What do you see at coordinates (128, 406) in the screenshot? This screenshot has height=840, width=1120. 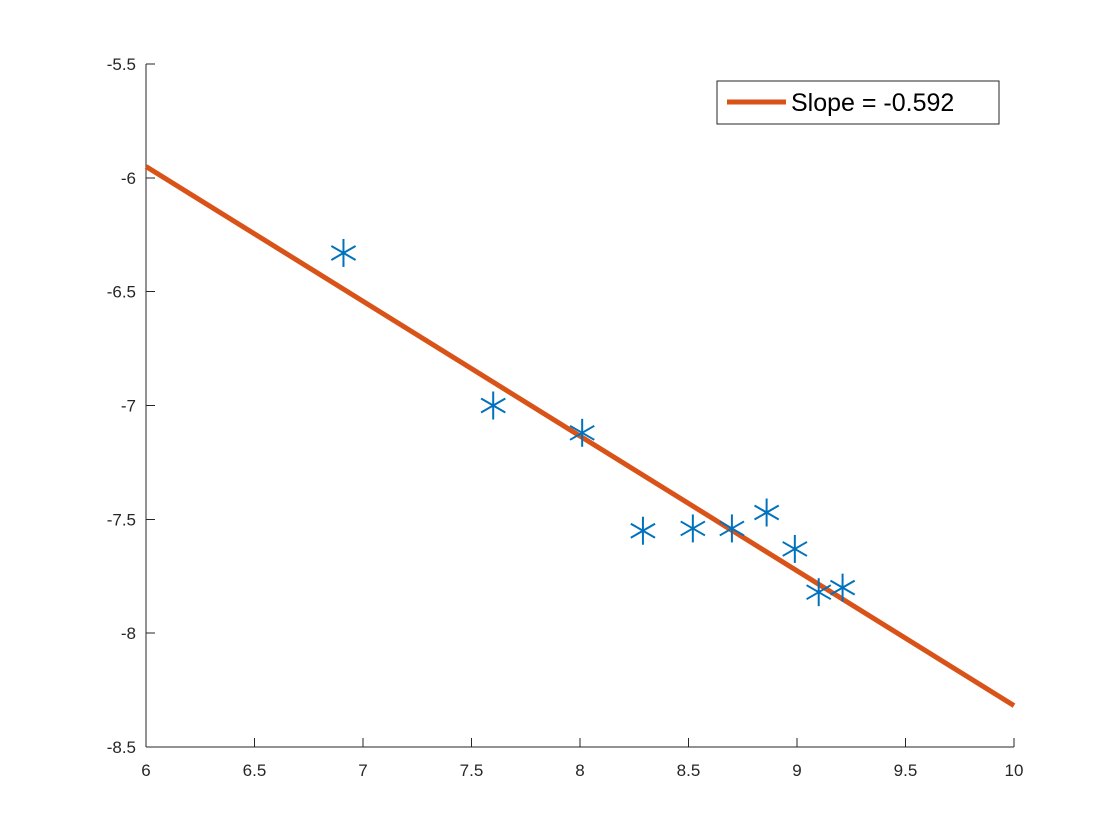 I see `y-tick-label: -7` at bounding box center [128, 406].